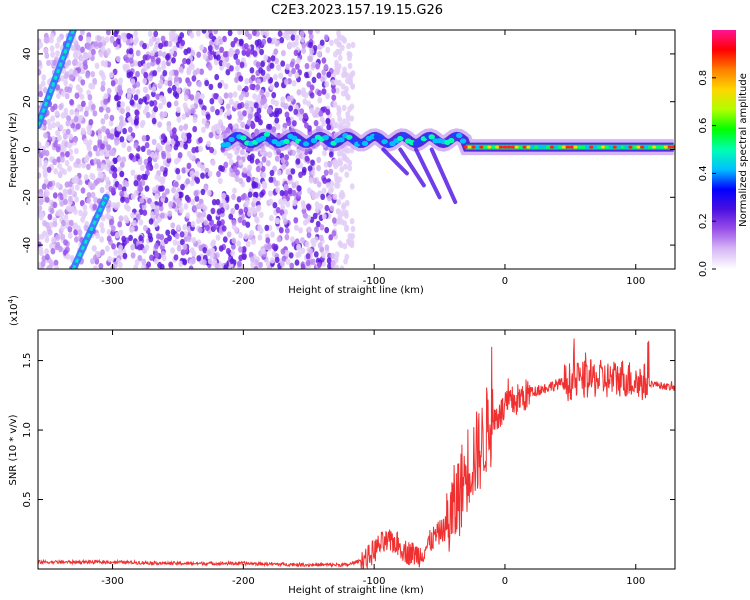 Image resolution: width=750 pixels, height=600 pixels. Describe the element at coordinates (356, 290) in the screenshot. I see `spectrogram-x-label: Height of straight line (km)` at that location.